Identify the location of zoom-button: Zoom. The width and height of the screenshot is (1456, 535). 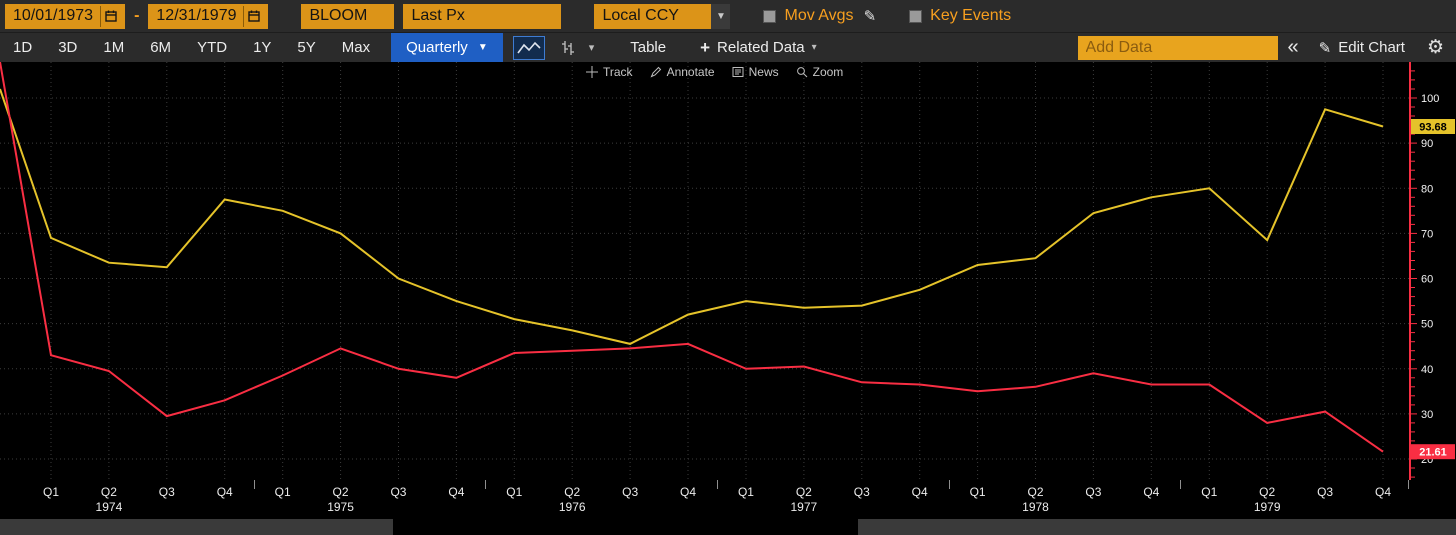
(819, 72).